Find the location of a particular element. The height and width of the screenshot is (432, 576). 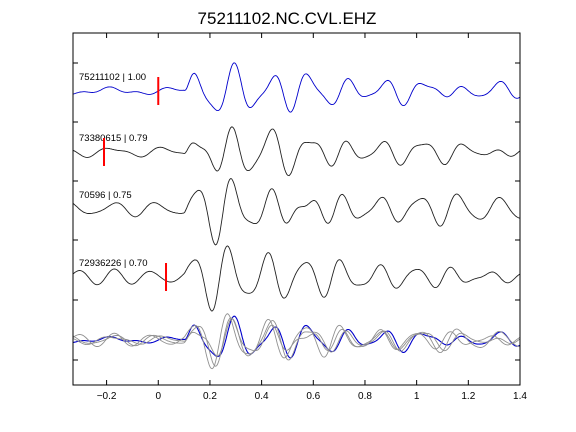

trace-label-3: 70596 | 0.75 is located at coordinates (105, 195).